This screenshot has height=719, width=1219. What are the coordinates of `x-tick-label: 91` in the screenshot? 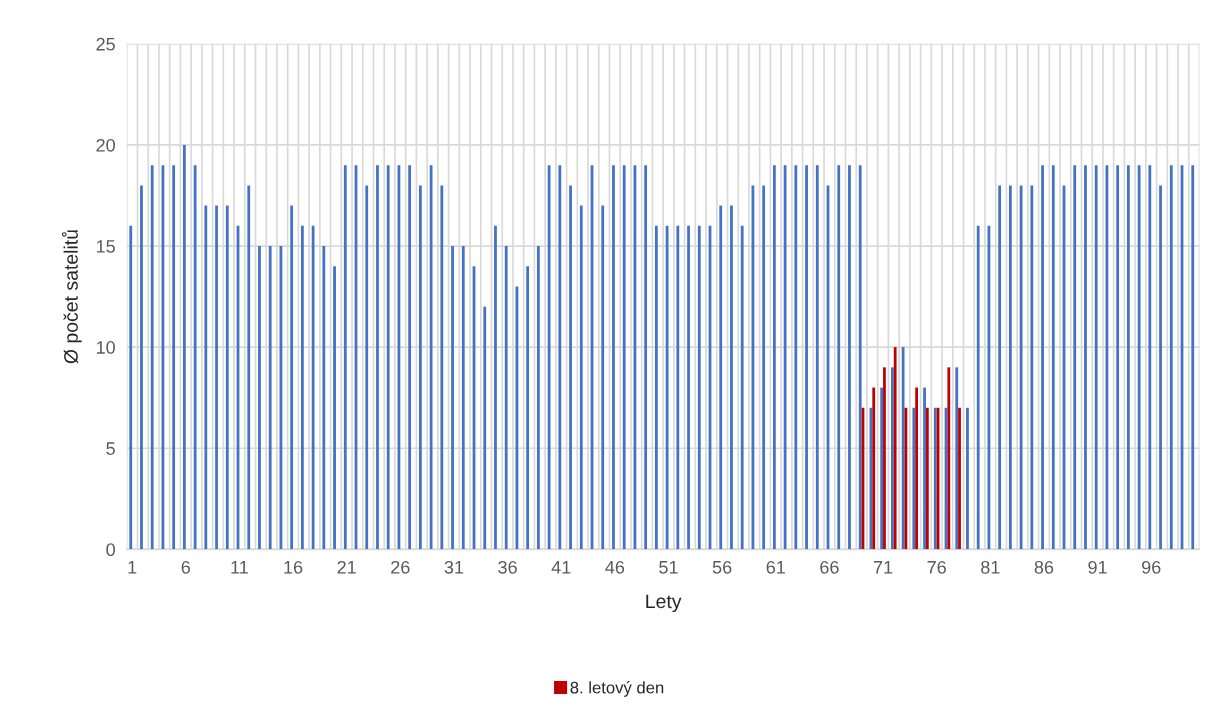 It's located at (1097, 567).